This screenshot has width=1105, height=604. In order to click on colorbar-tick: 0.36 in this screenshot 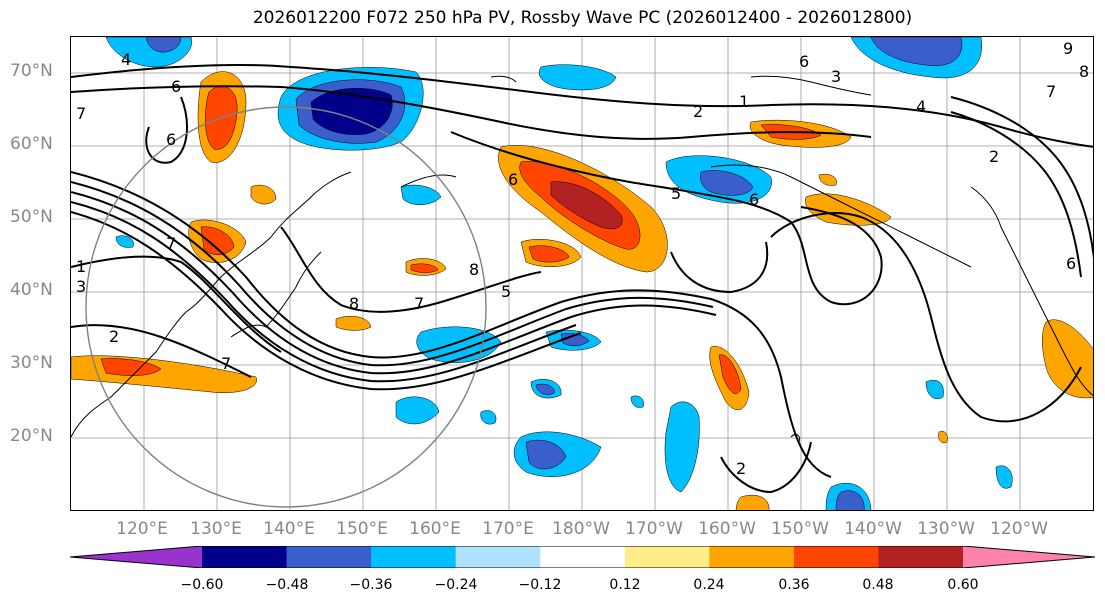, I will do `click(794, 585)`.